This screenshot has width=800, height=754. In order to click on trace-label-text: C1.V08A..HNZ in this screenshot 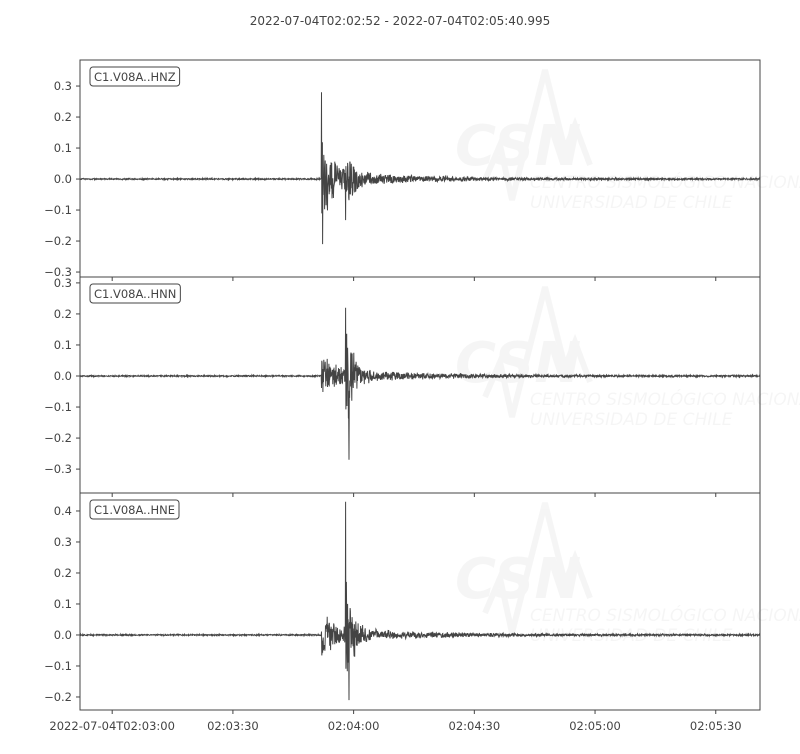, I will do `click(135, 77)`.